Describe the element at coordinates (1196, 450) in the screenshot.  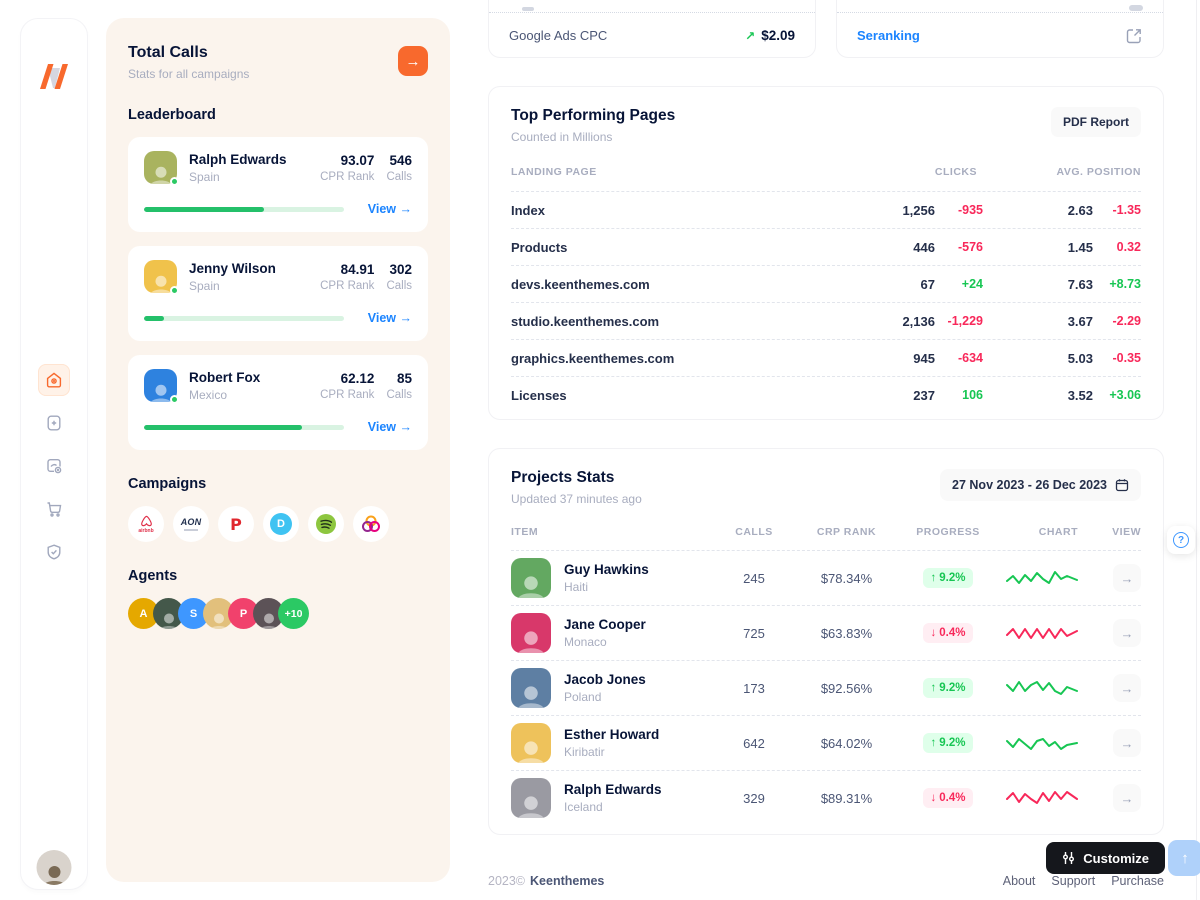
I see `right-drawer-edge` at that location.